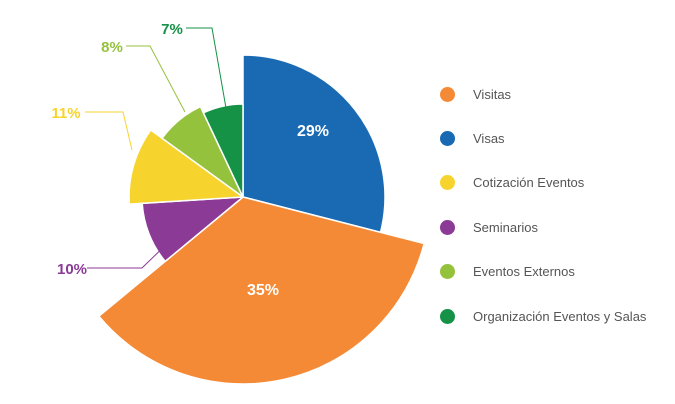 The height and width of the screenshot is (404, 675). I want to click on pie-slice-eventos-externos, so click(202, 151).